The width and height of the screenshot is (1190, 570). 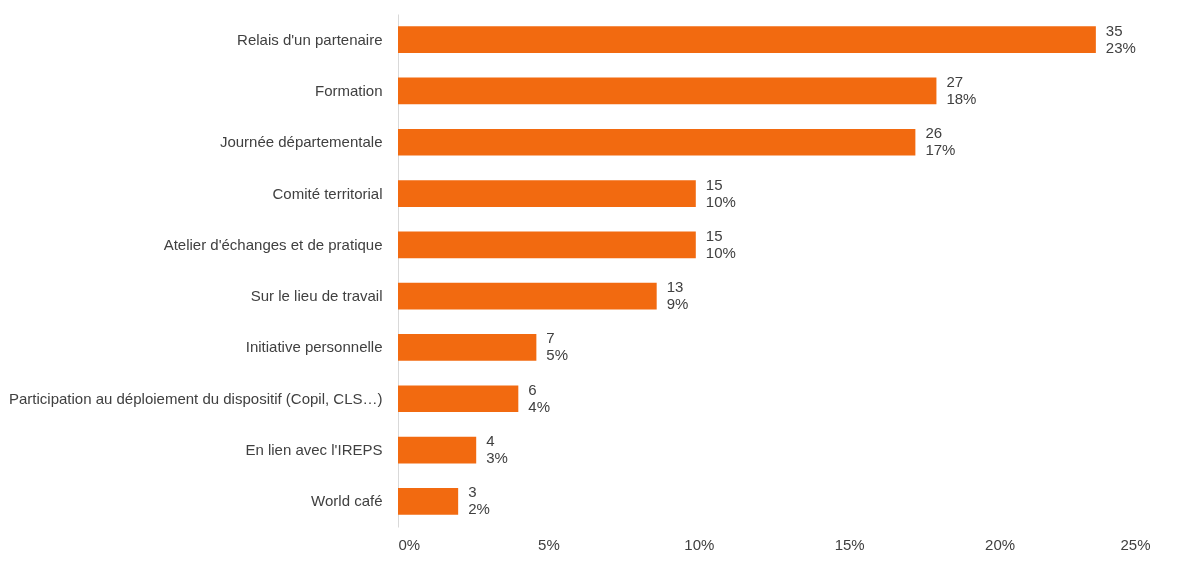 What do you see at coordinates (549, 544) in the screenshot?
I see `x-tick-label: 5%` at bounding box center [549, 544].